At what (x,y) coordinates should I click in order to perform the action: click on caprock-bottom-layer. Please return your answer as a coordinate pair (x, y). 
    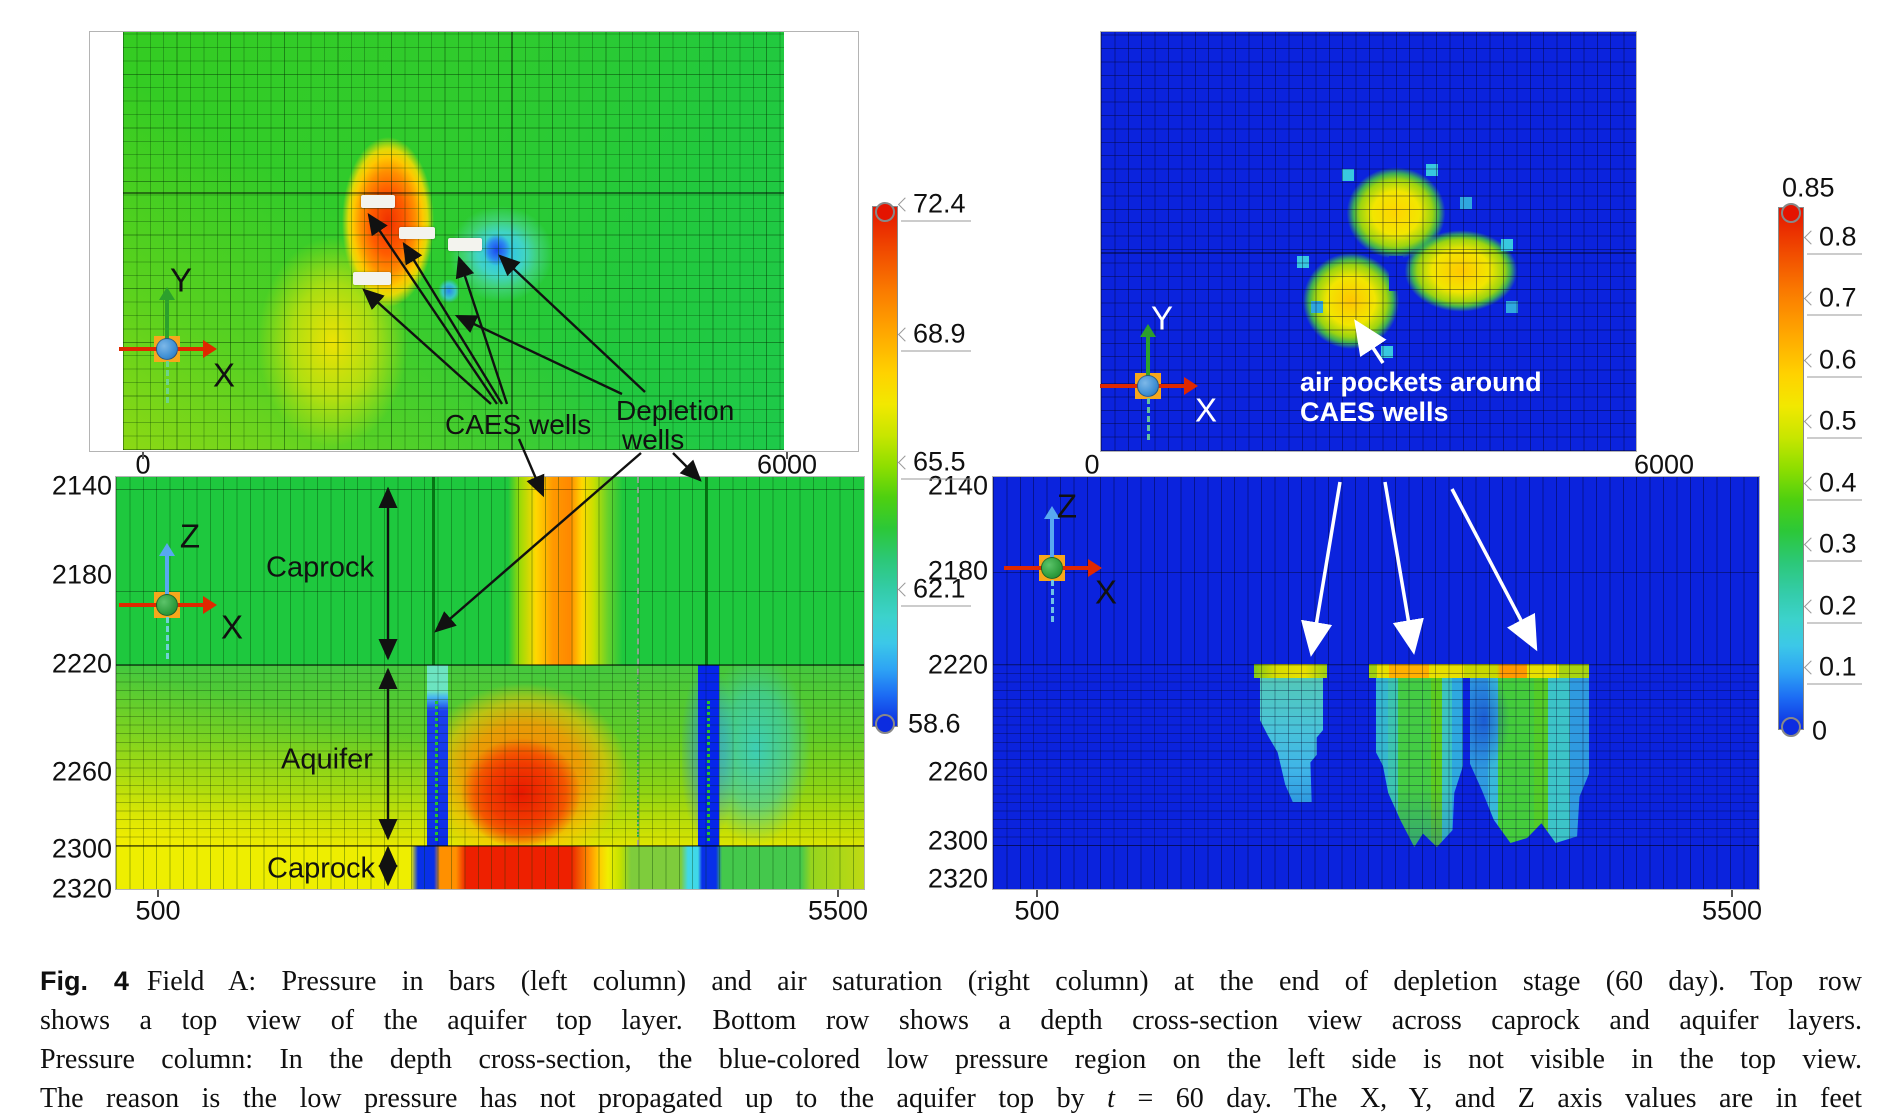
    Looking at the image, I should click on (490, 867).